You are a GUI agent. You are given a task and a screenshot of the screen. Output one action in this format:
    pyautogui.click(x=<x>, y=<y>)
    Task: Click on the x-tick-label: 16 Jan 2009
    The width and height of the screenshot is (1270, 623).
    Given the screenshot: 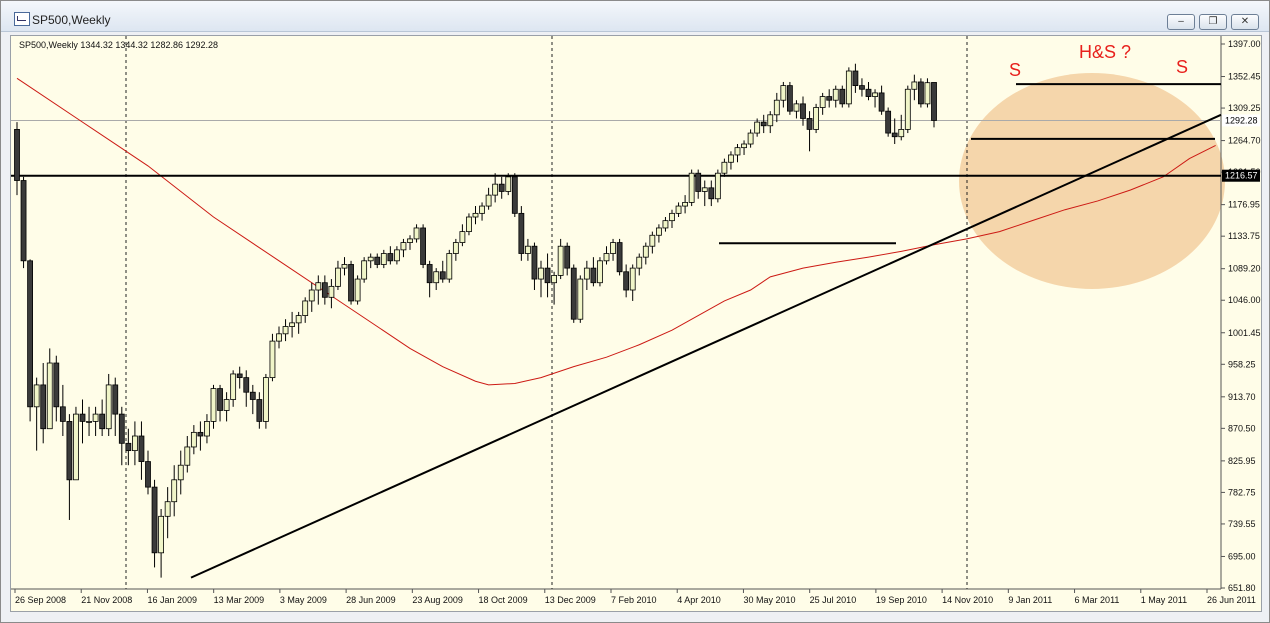 What is the action you would take?
    pyautogui.click(x=172, y=600)
    